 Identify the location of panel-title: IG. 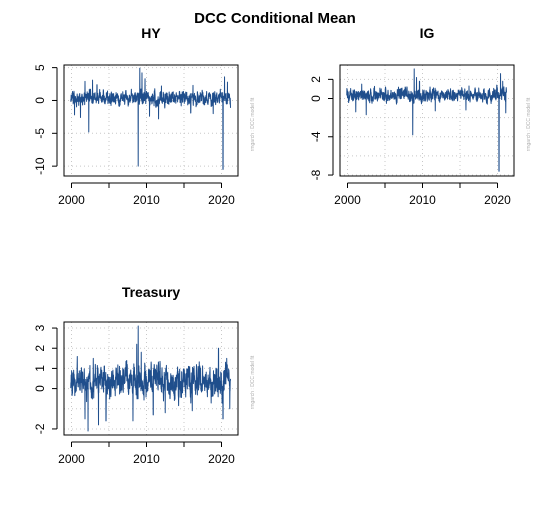
(427, 33).